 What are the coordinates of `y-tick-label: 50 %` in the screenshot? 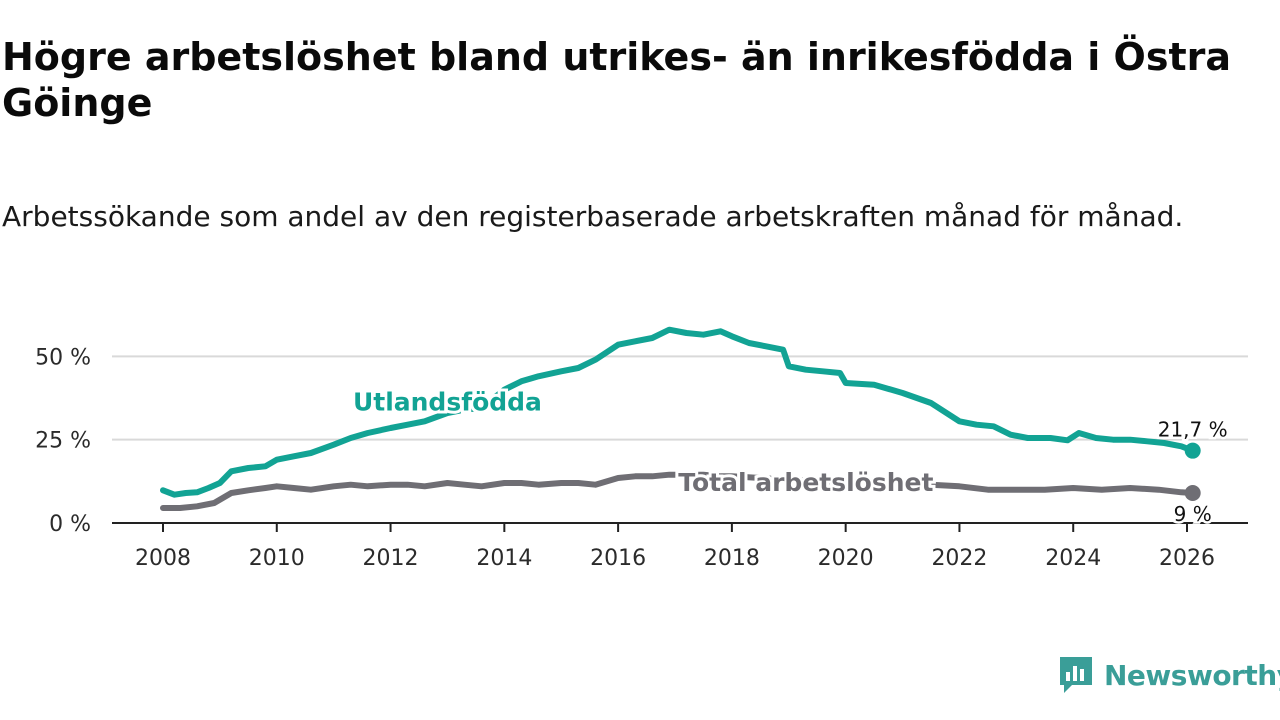 It's located at (63, 357).